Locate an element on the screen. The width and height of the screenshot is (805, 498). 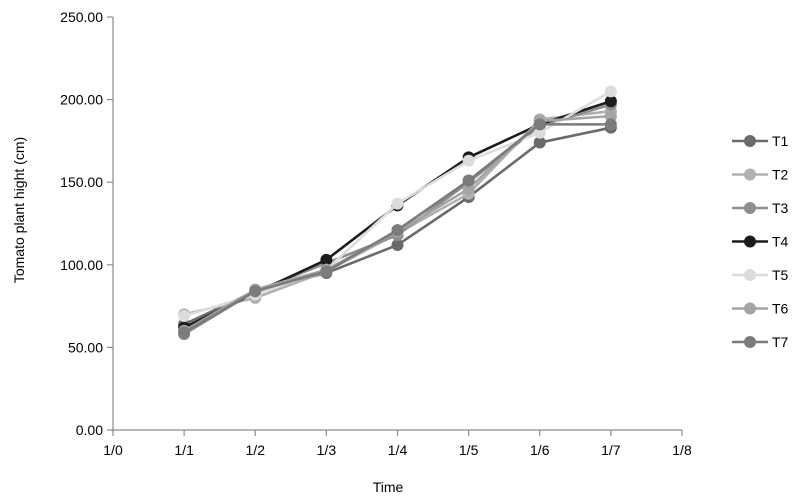
legend-label: T6 is located at coordinates (780, 309).